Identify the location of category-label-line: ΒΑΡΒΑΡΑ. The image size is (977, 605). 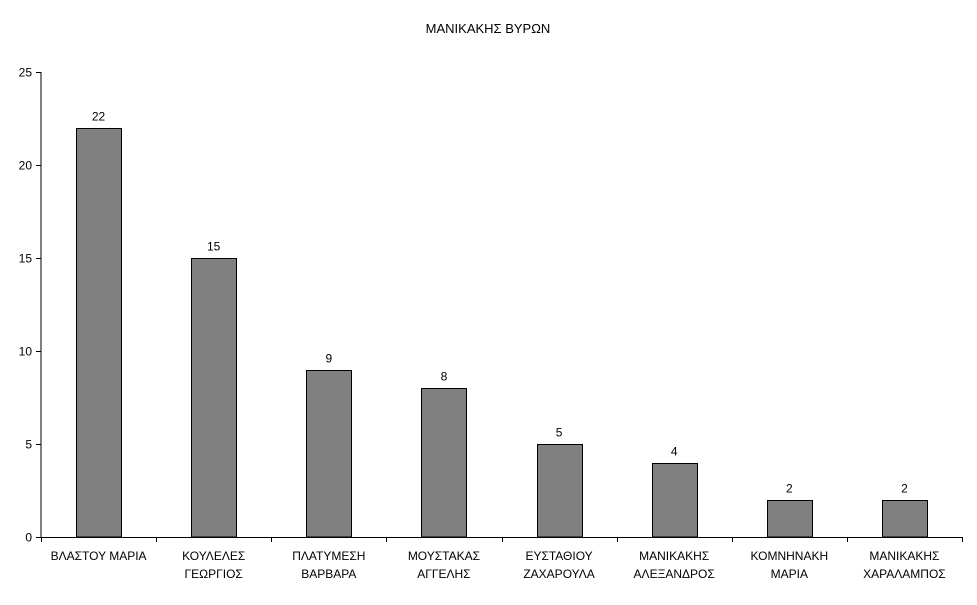
(328, 574).